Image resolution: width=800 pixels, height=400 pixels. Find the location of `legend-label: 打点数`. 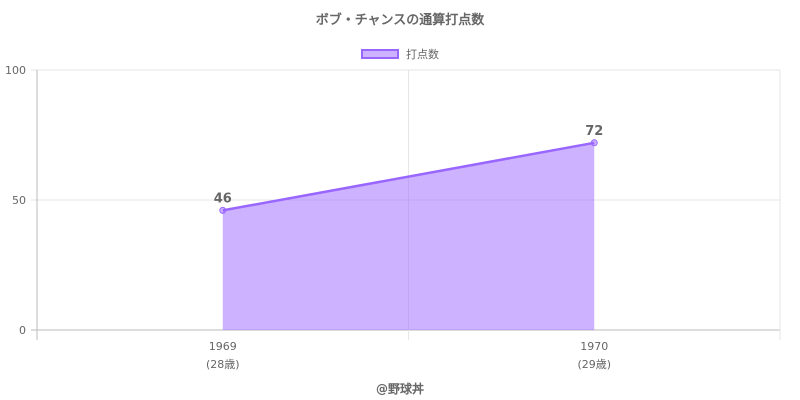

legend-label: 打点数 is located at coordinates (422, 54).